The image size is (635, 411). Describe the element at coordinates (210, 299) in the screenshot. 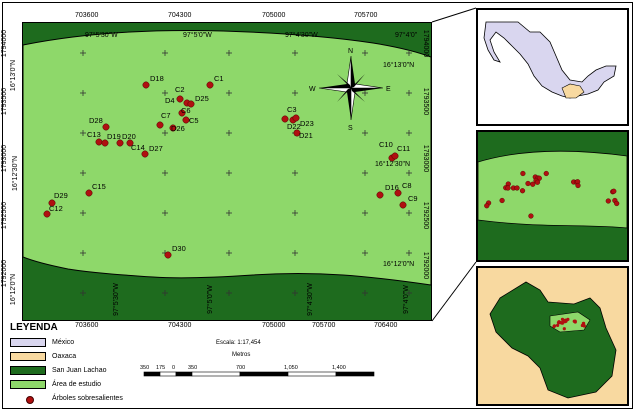

I see `lon-bottom-label: 97°5'0"W` at that location.